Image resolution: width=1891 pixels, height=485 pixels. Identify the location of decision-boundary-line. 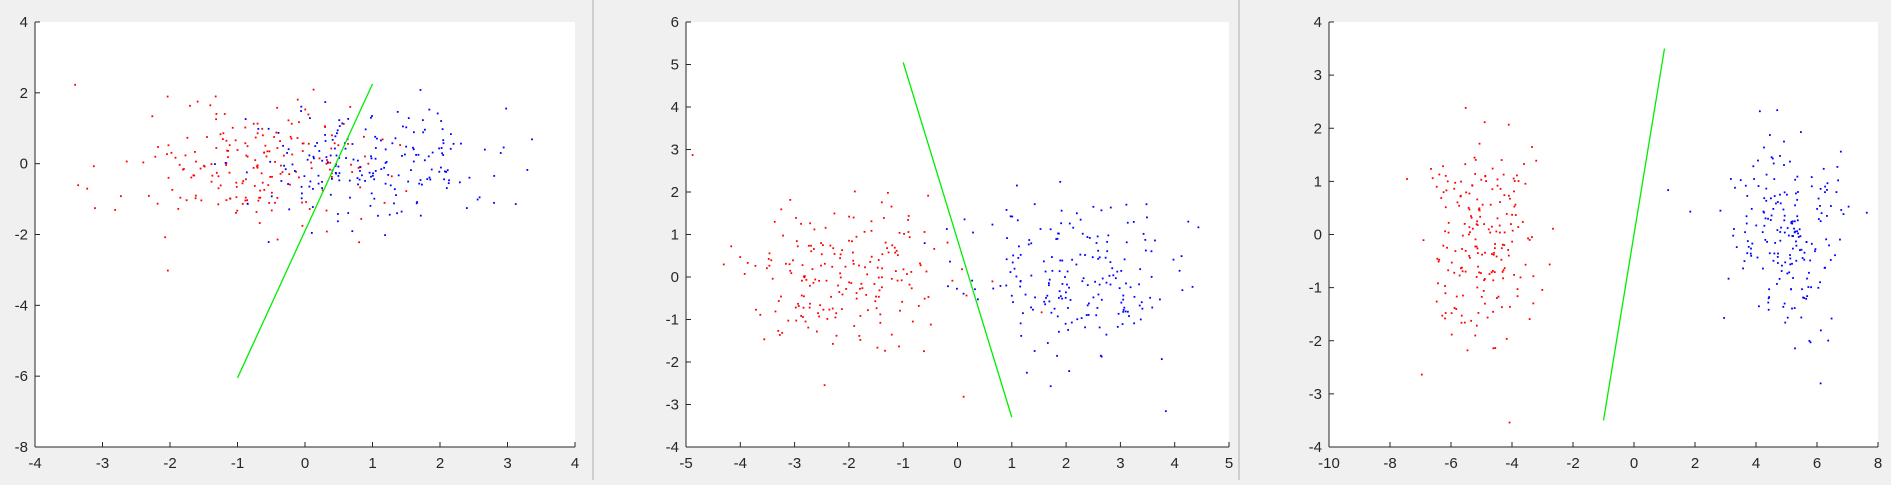
(957, 240).